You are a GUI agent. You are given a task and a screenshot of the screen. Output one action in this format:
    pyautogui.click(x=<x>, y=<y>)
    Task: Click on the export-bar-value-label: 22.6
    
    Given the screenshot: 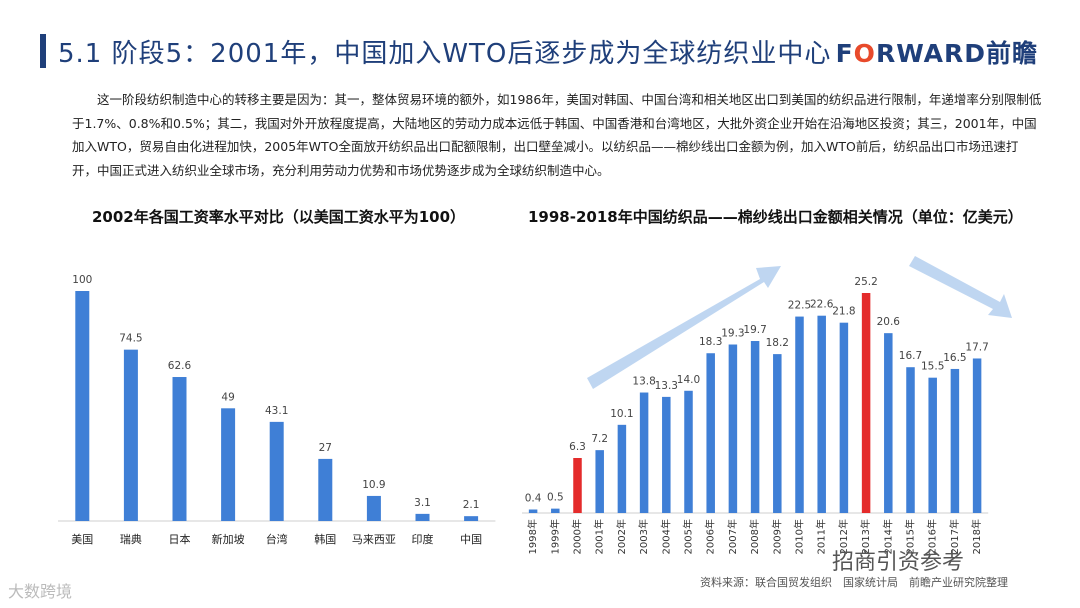 What is the action you would take?
    pyautogui.click(x=822, y=305)
    